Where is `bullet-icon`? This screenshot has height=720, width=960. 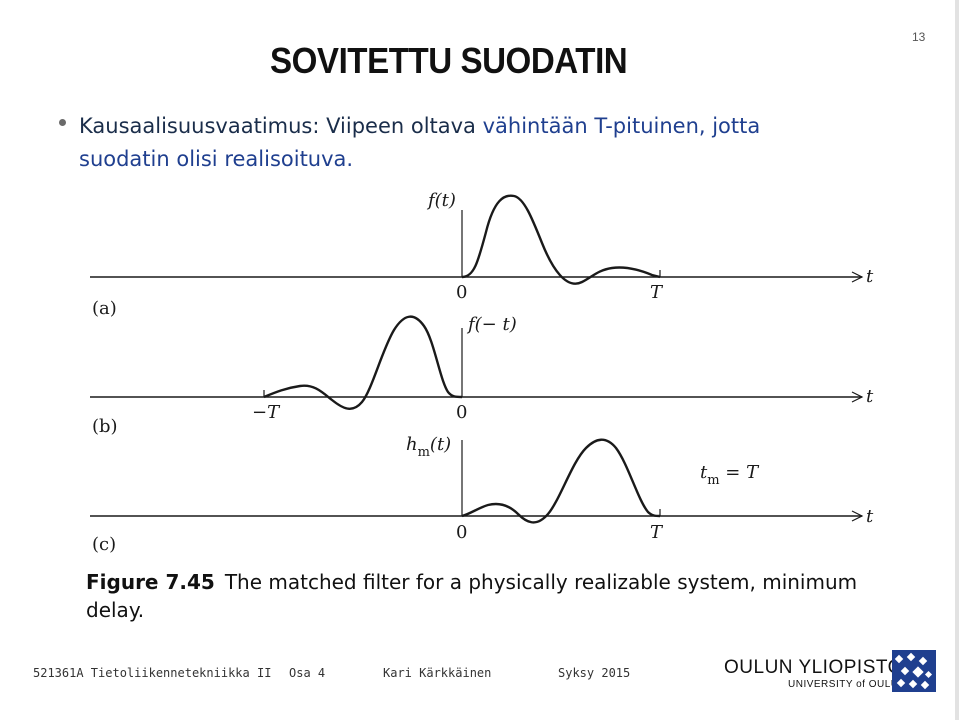
bullet-icon is located at coordinates (62, 122).